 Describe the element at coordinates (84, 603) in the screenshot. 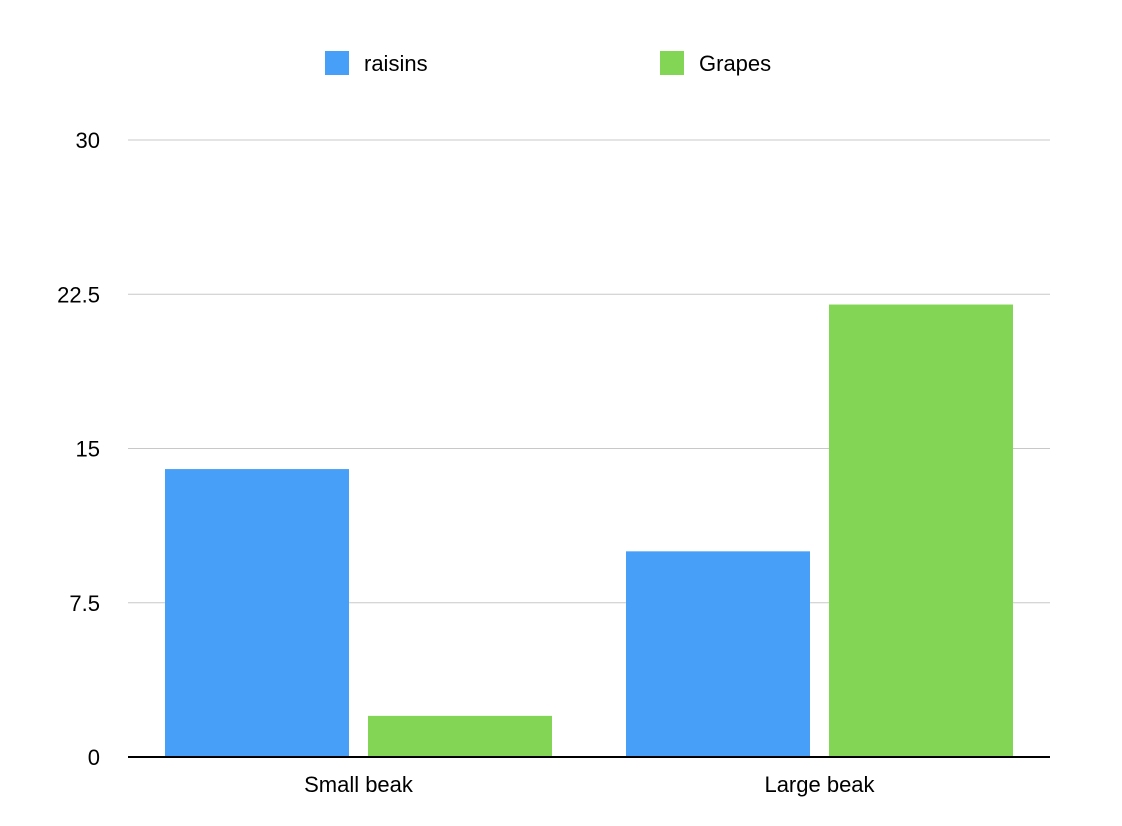

I see `y-tick-label: 7.5` at that location.